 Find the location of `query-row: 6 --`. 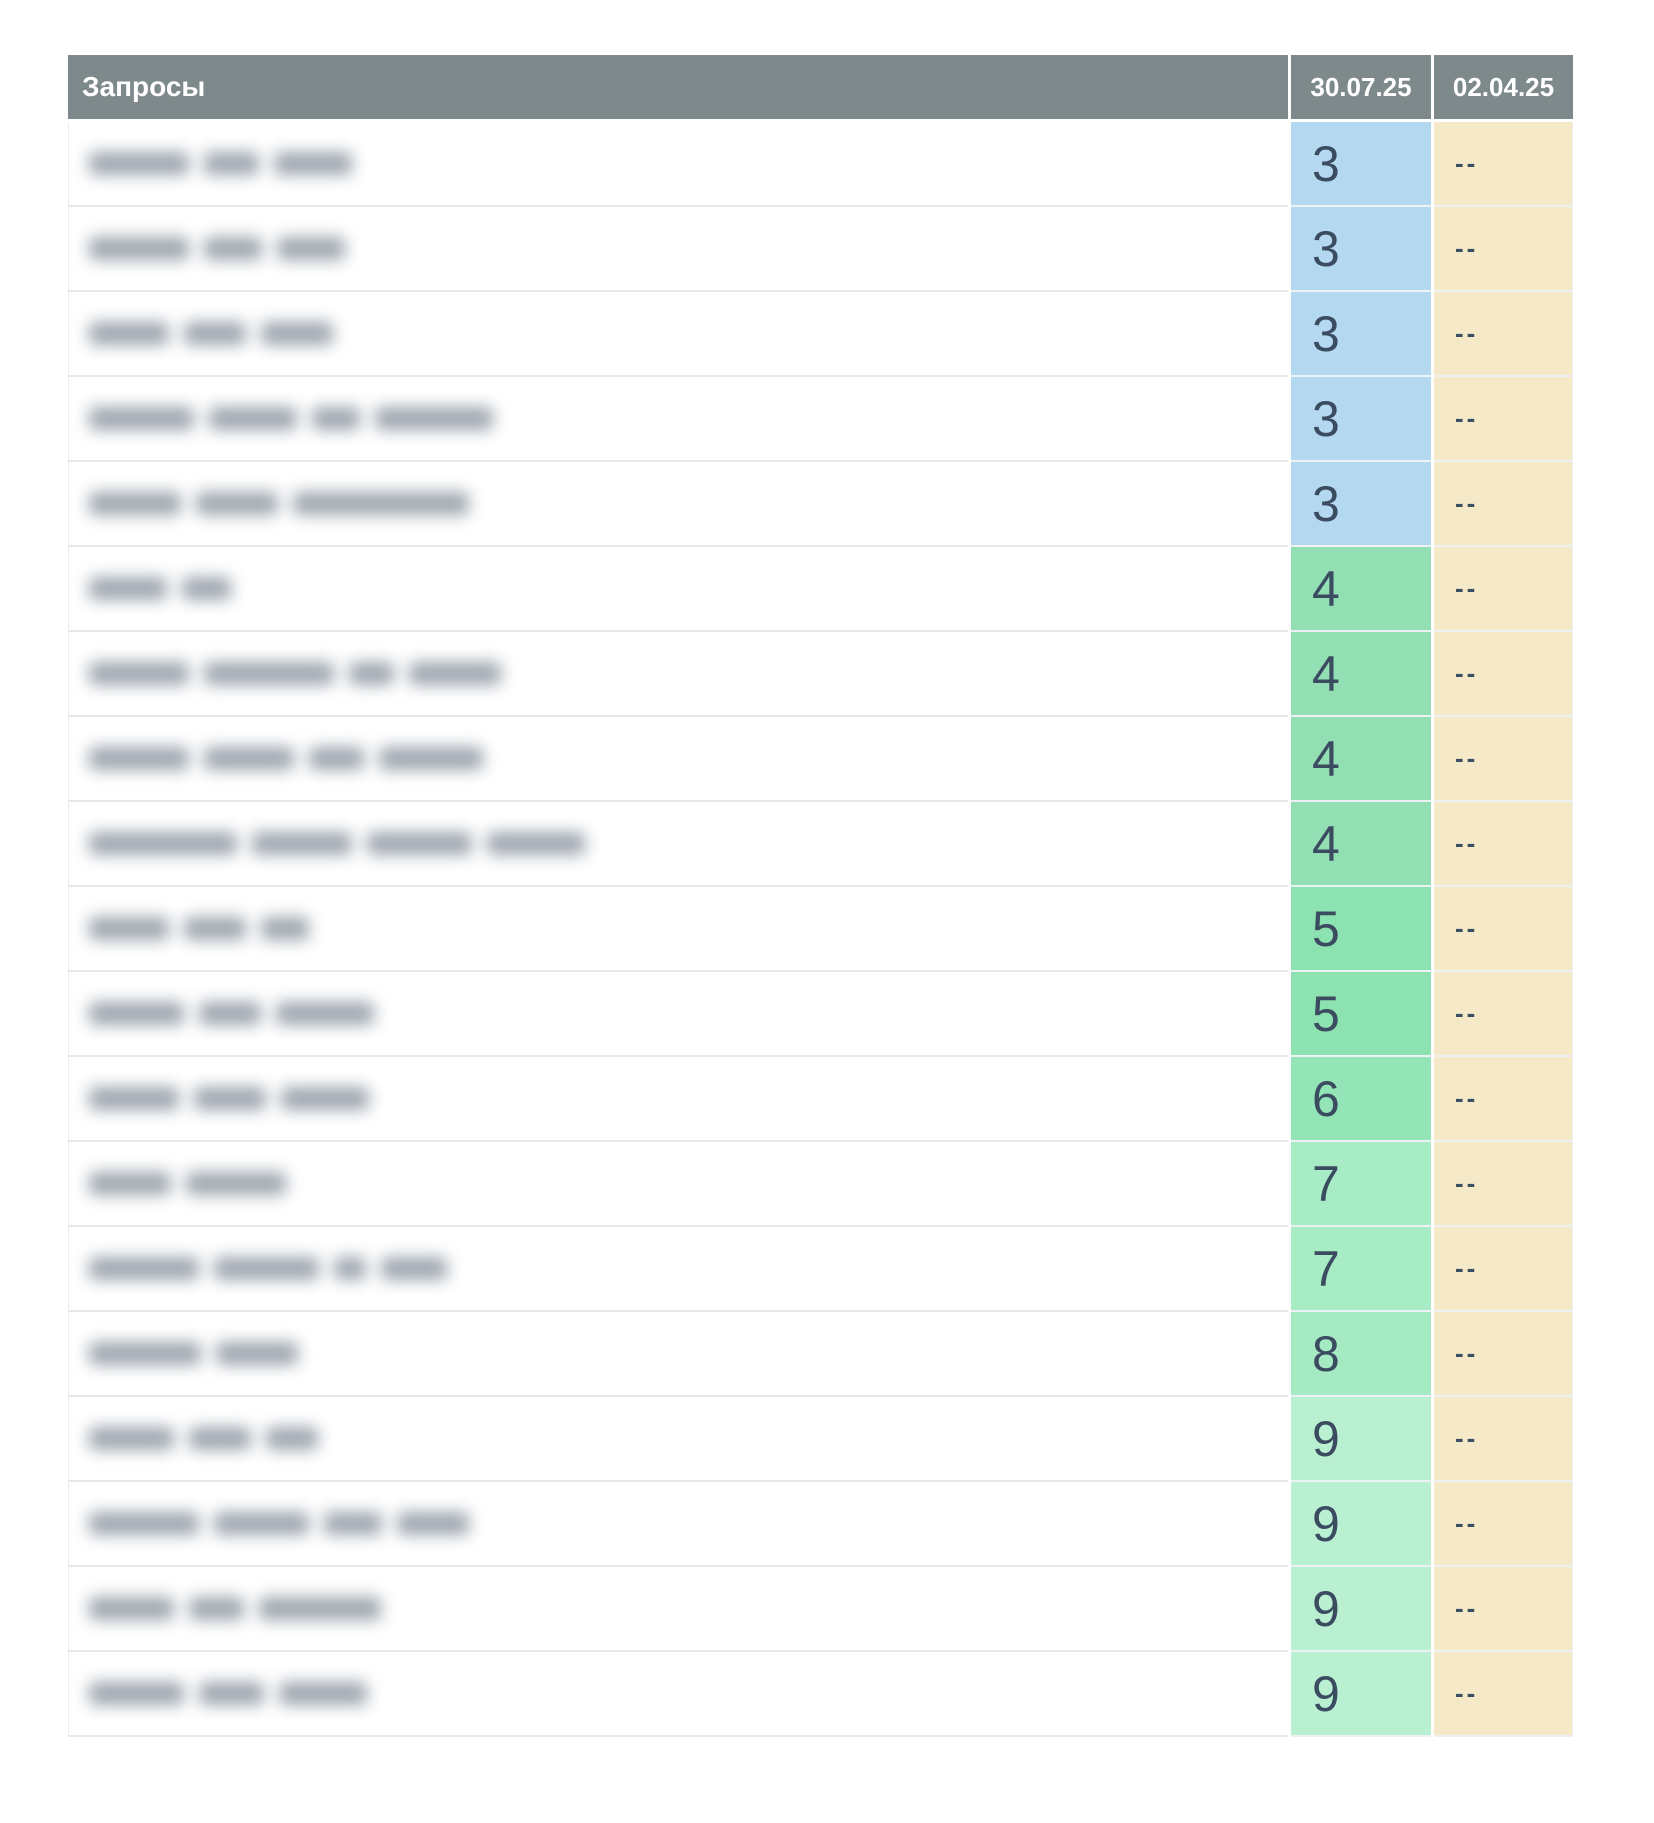

query-row: 6 -- is located at coordinates (820, 1099).